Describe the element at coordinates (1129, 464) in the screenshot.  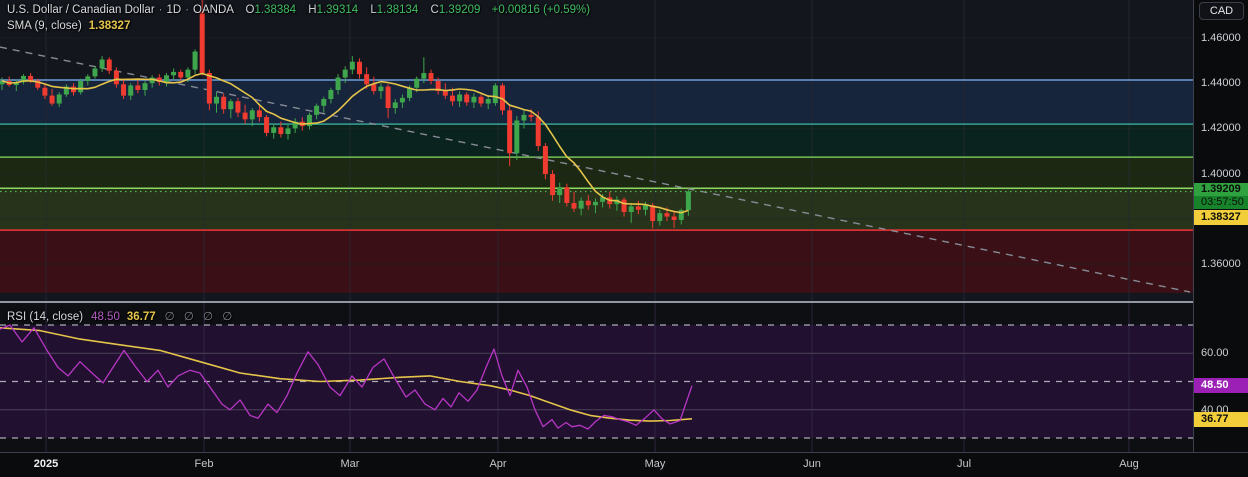
I see `time-axis-label: Aug` at that location.